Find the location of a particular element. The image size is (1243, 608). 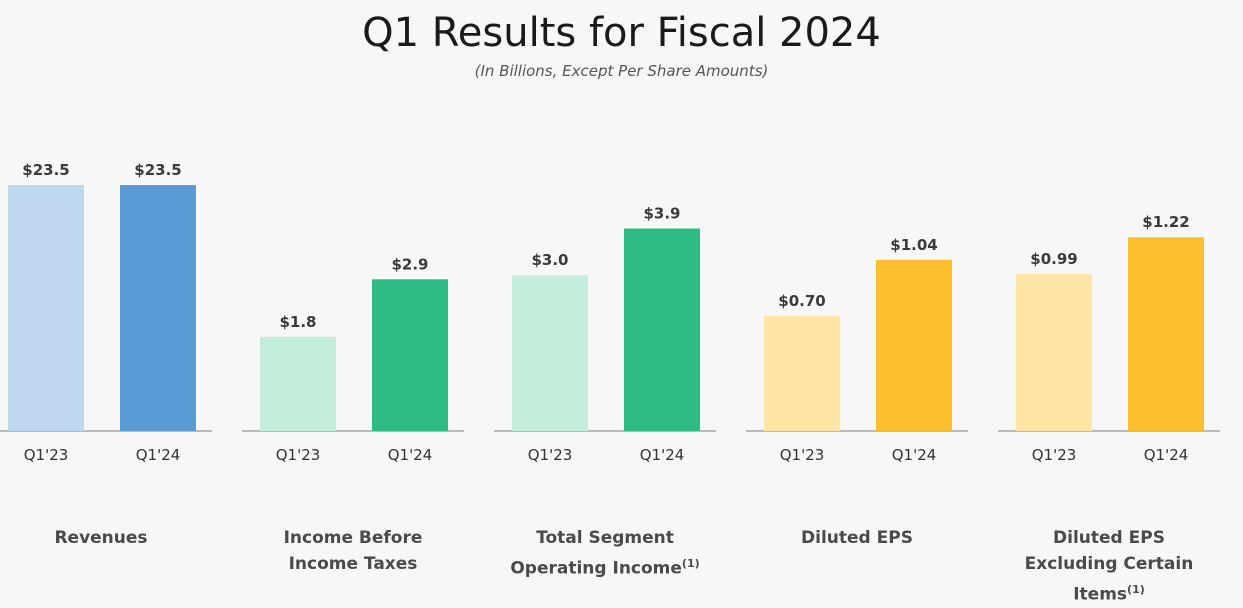

total-segment-operating-income-title-text: Total Segment is located at coordinates (605, 538).